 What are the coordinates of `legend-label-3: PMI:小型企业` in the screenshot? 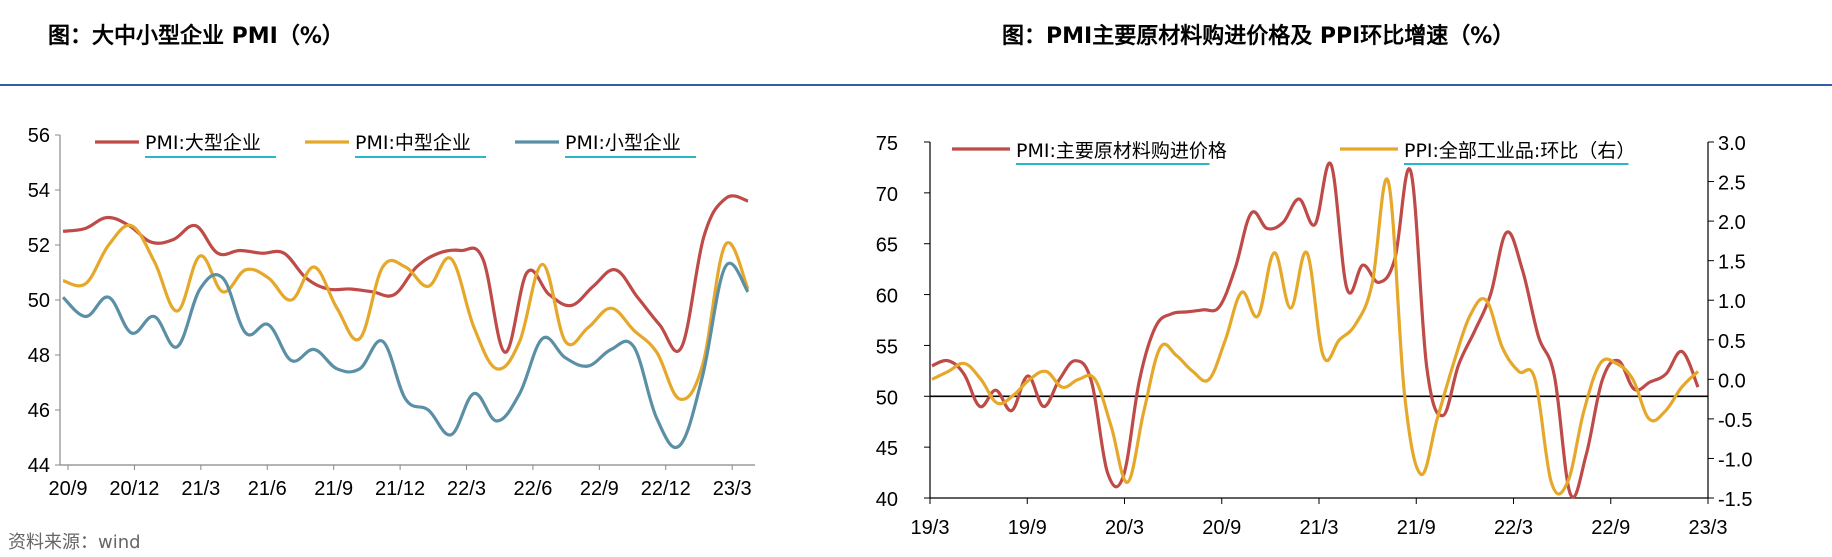 It's located at (623, 143).